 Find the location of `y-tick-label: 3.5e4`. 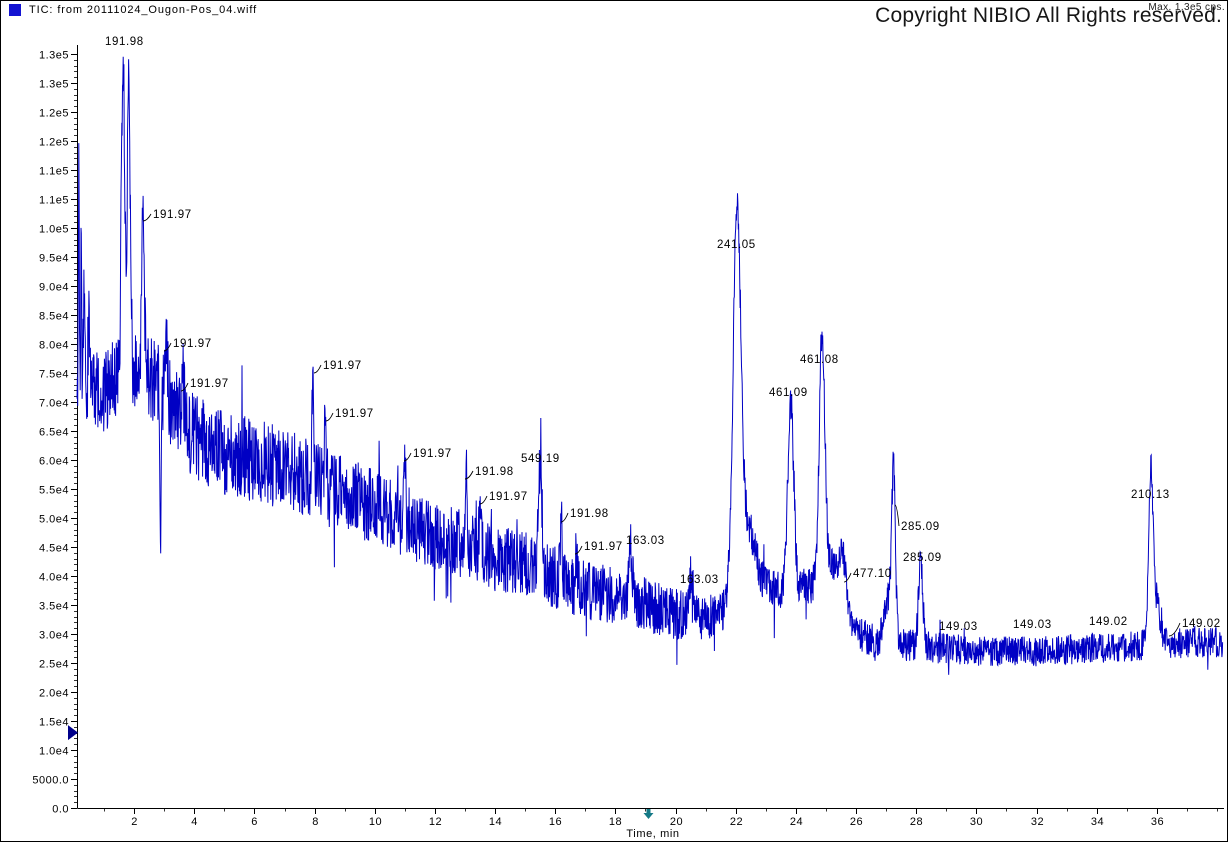

y-tick-label: 3.5e4 is located at coordinates (54, 607).